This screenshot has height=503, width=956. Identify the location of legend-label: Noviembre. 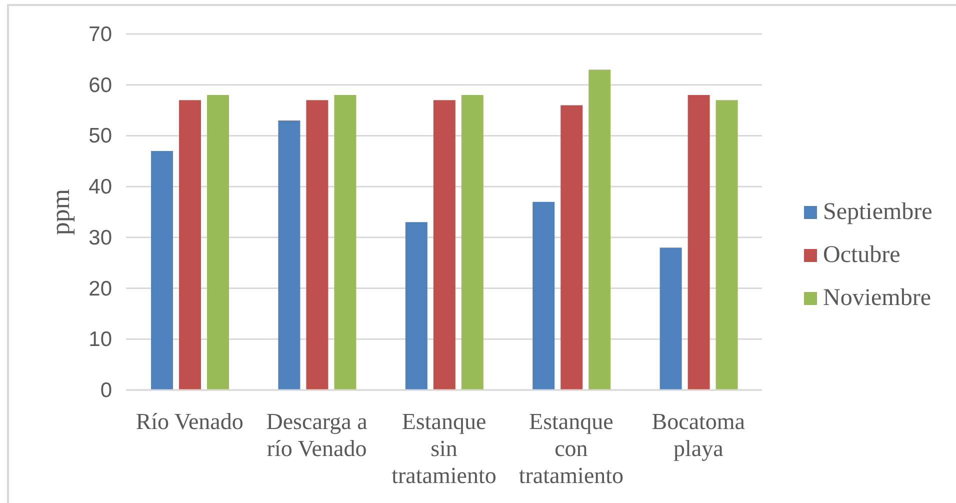
(877, 298).